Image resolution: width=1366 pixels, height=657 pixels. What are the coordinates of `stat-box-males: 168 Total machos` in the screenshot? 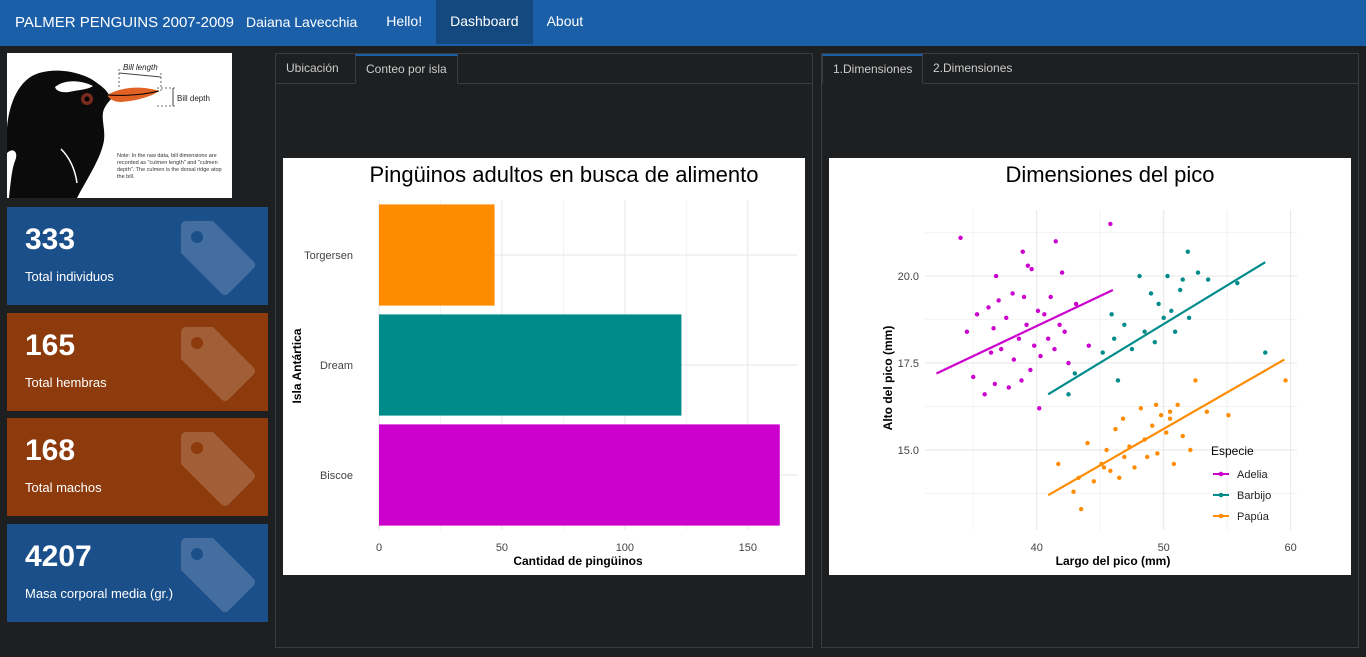 It's located at (137, 467).